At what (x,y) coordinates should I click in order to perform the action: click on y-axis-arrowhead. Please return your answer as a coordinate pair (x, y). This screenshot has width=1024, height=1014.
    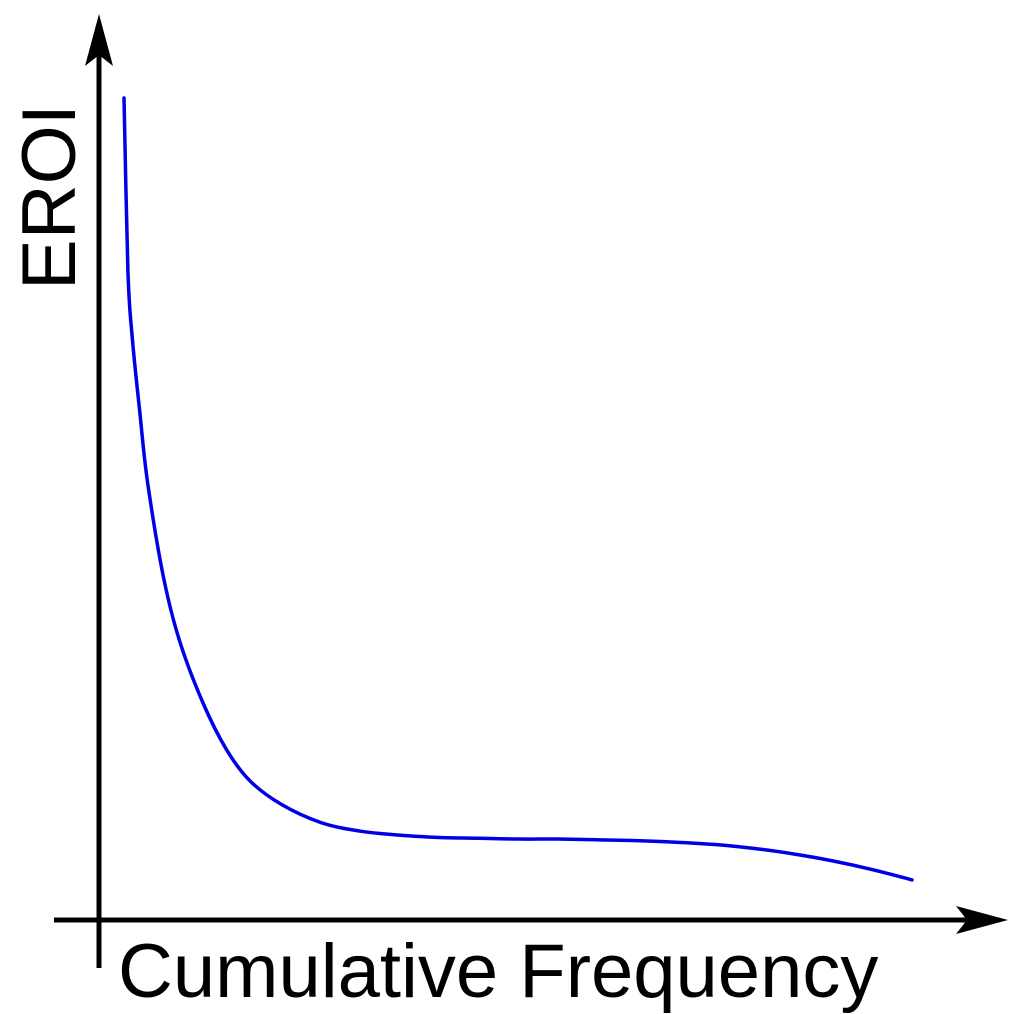
    Looking at the image, I should click on (99, 40).